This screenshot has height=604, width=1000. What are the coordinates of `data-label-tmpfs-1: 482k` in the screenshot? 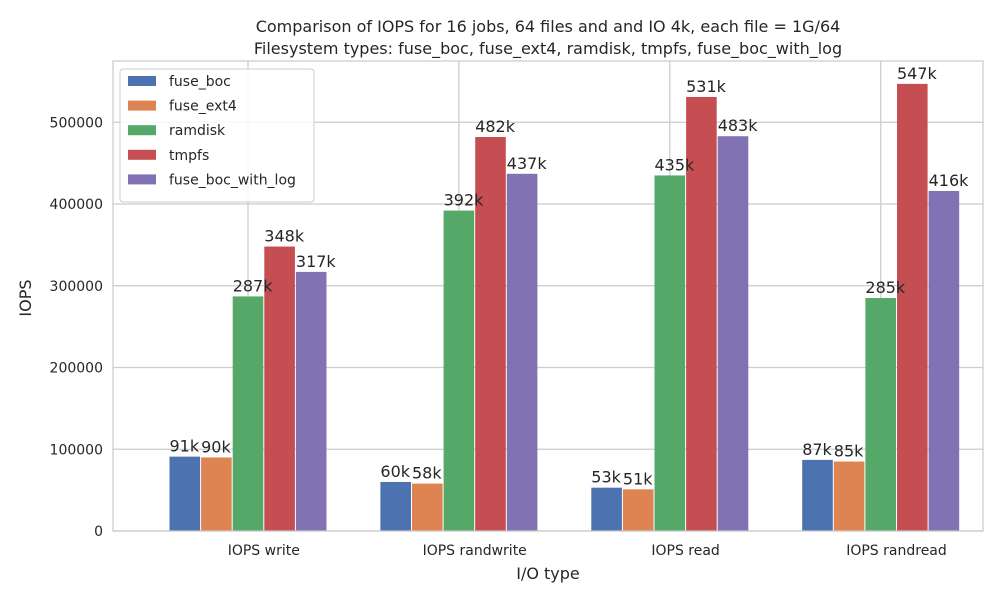 It's located at (495, 126).